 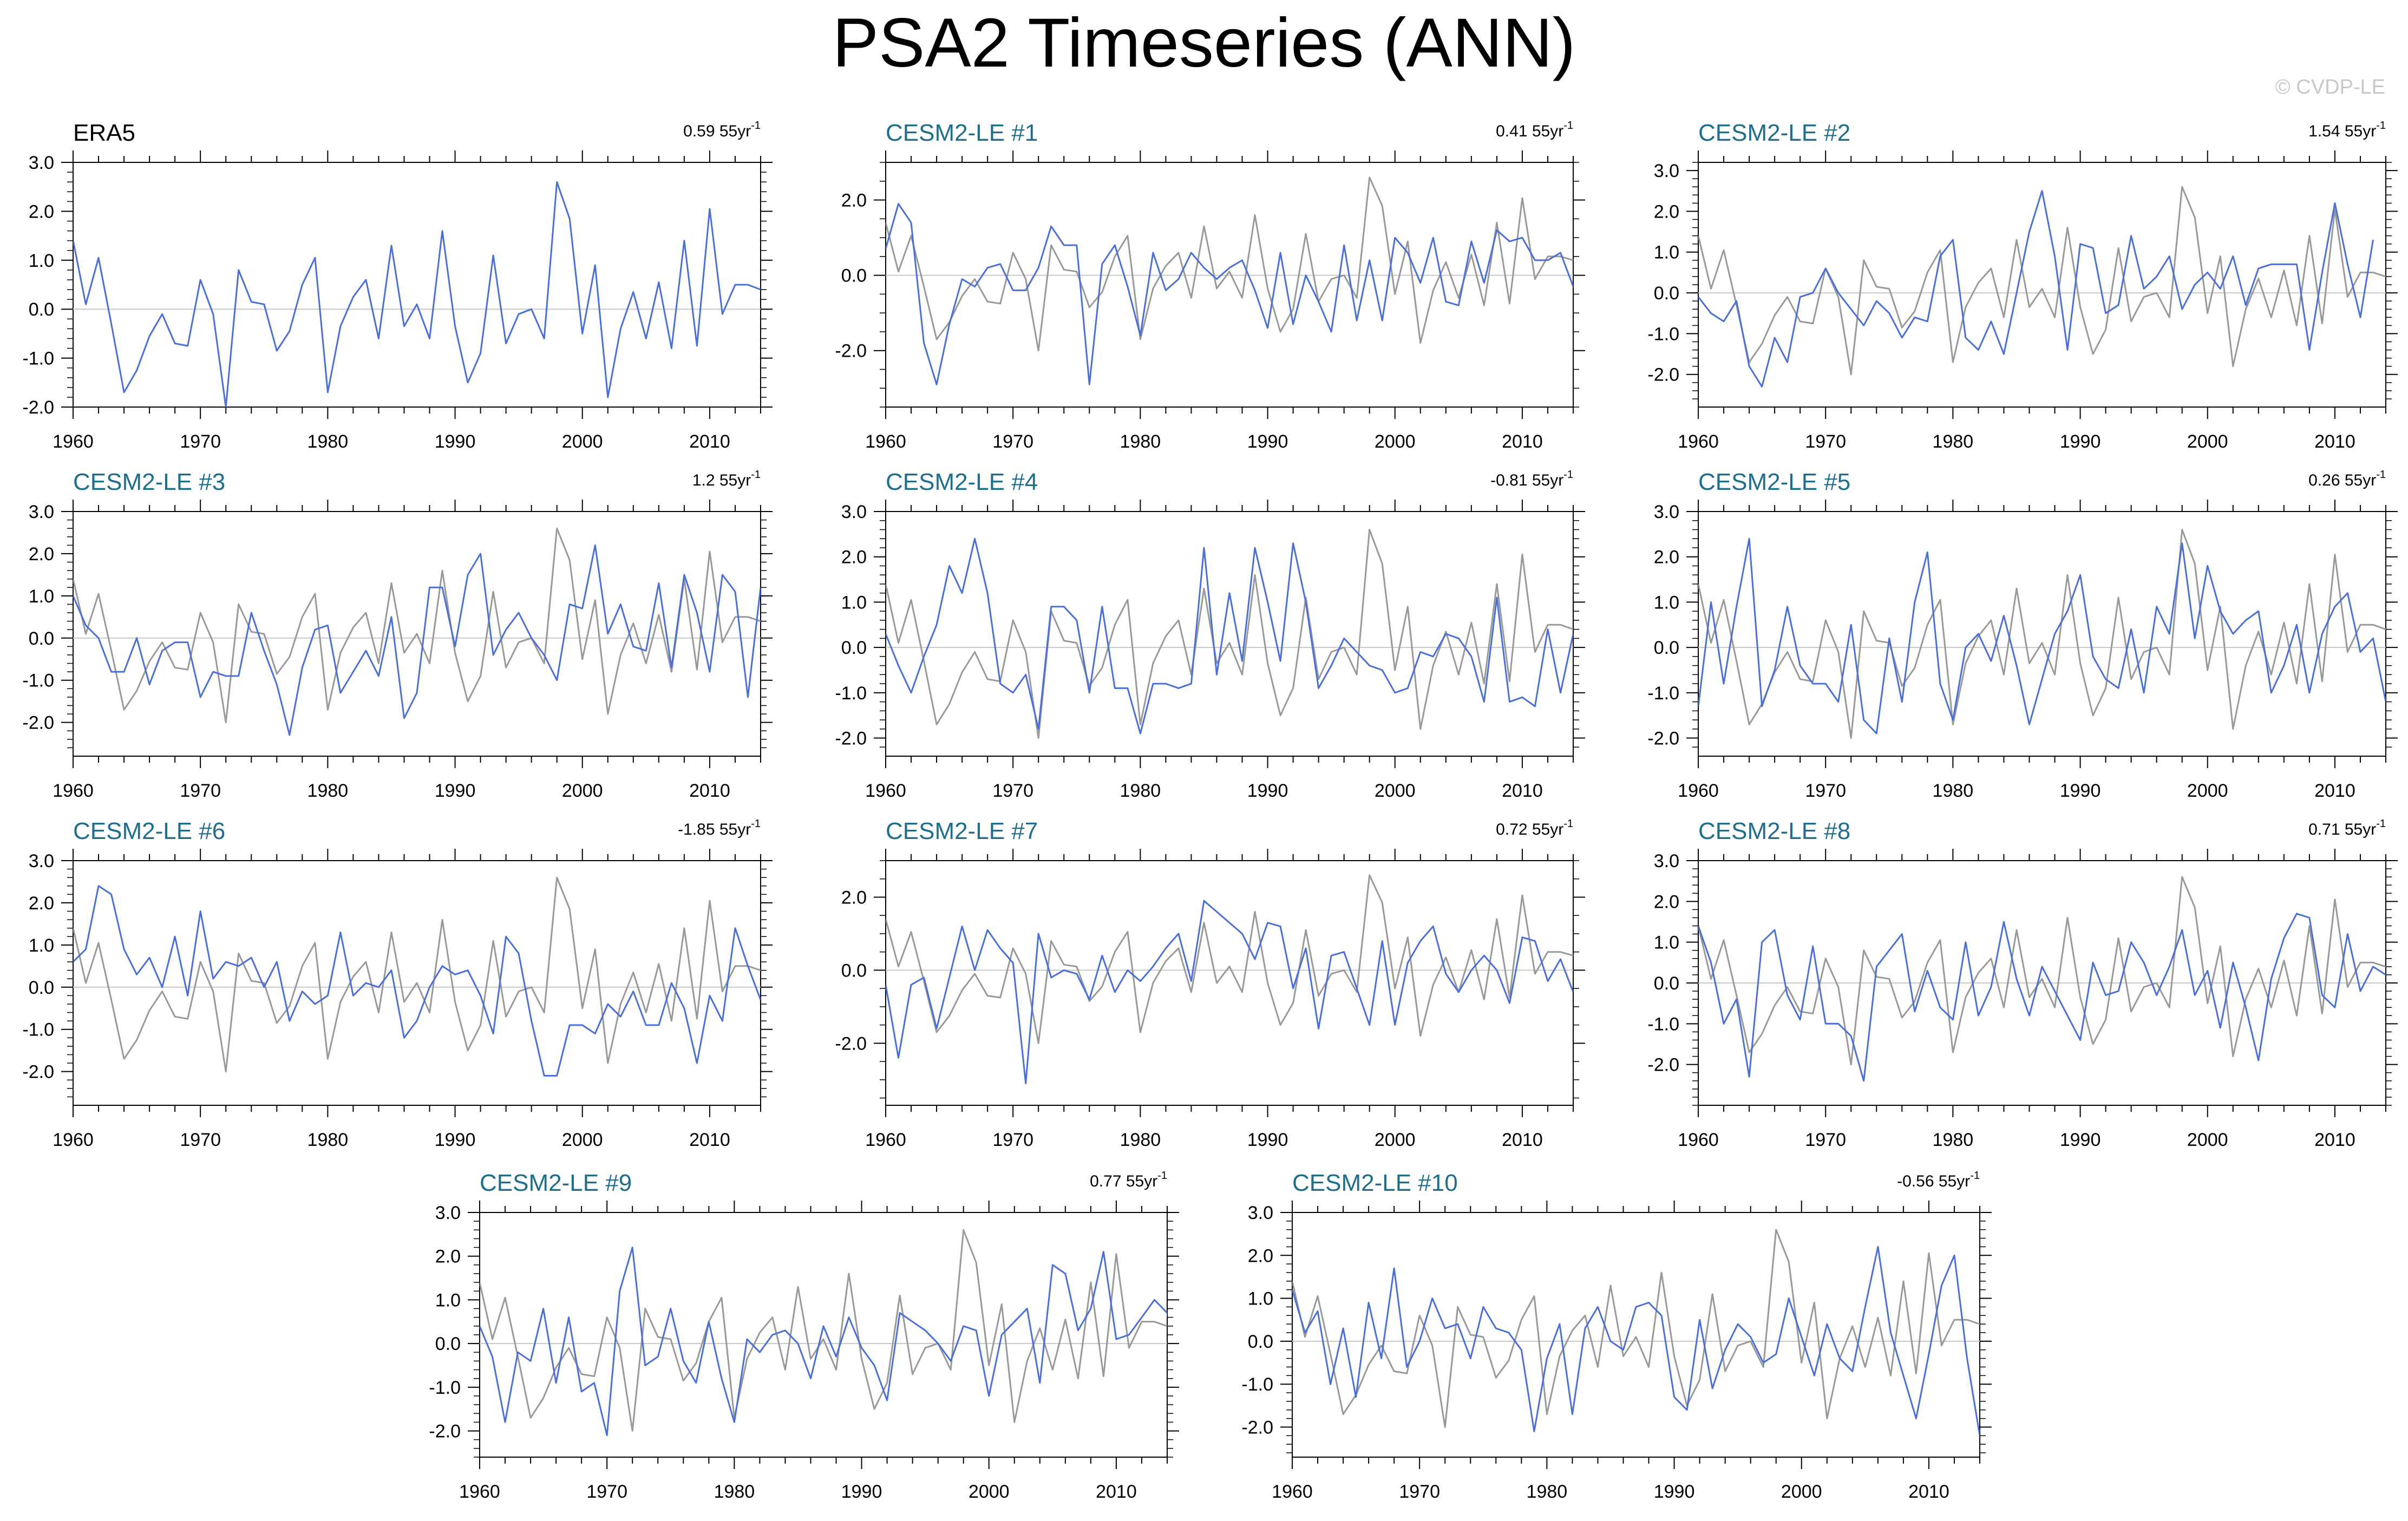 What do you see at coordinates (2347, 828) in the screenshot?
I see `trend-label: 0.71 55yr-1` at bounding box center [2347, 828].